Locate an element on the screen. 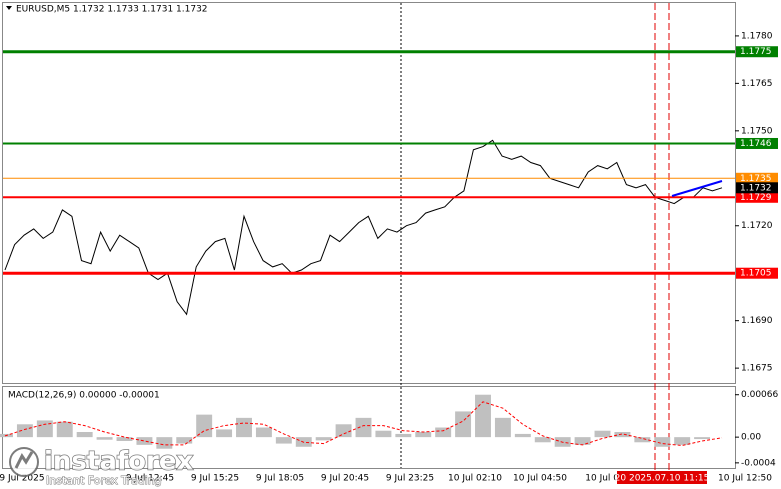 The width and height of the screenshot is (781, 489). y-tick-label: 1.1780 is located at coordinates (757, 36).